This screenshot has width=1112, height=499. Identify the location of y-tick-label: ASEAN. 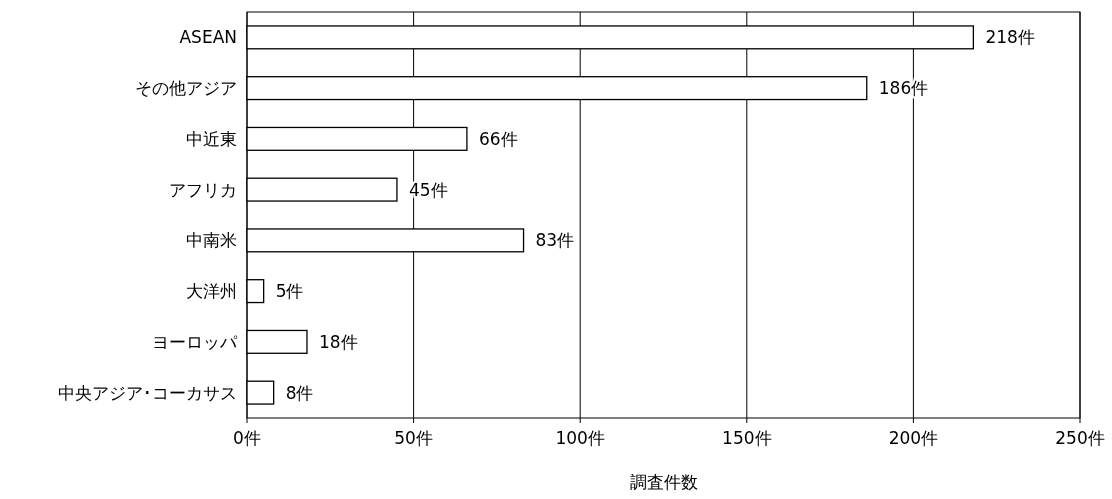
(208, 37).